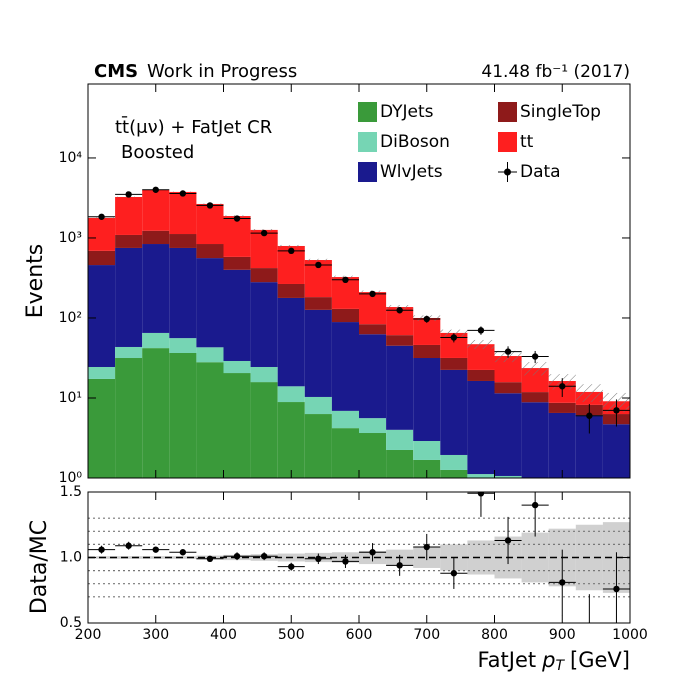 The height and width of the screenshot is (700, 700). What do you see at coordinates (222, 71) in the screenshot?
I see `status: Work in Progress` at bounding box center [222, 71].